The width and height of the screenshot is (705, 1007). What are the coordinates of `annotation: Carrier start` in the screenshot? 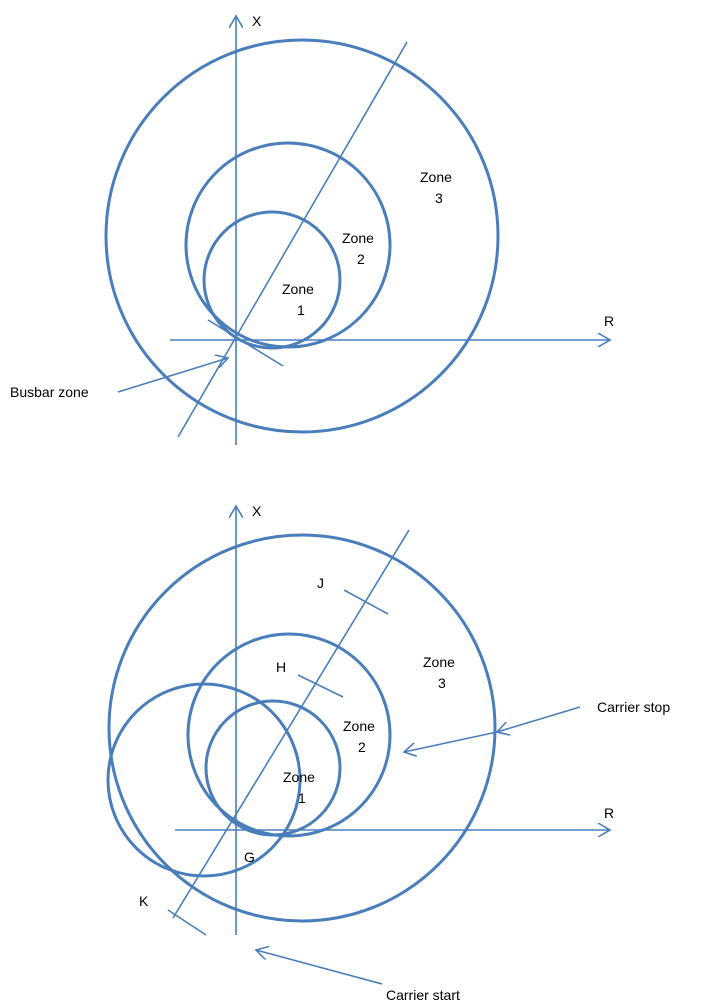 It's located at (423, 995).